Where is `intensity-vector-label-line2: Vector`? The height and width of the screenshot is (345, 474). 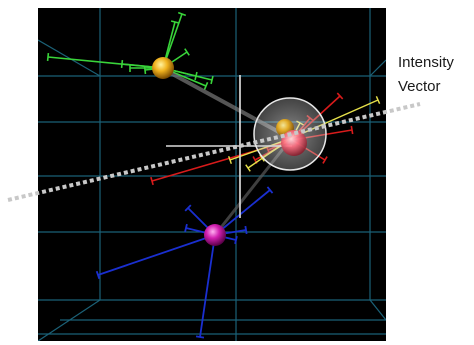 intensity-vector-label-line2: Vector is located at coordinates (419, 86).